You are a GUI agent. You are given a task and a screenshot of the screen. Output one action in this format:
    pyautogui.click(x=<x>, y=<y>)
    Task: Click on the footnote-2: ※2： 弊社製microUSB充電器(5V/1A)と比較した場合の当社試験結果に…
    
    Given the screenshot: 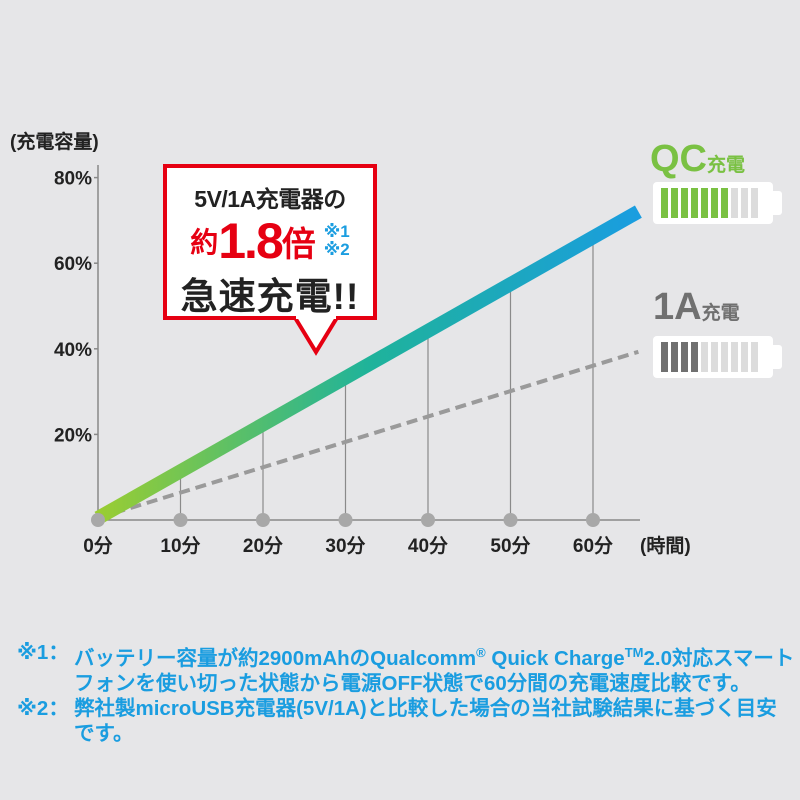 What is the action you would take?
    pyautogui.click(x=407, y=721)
    